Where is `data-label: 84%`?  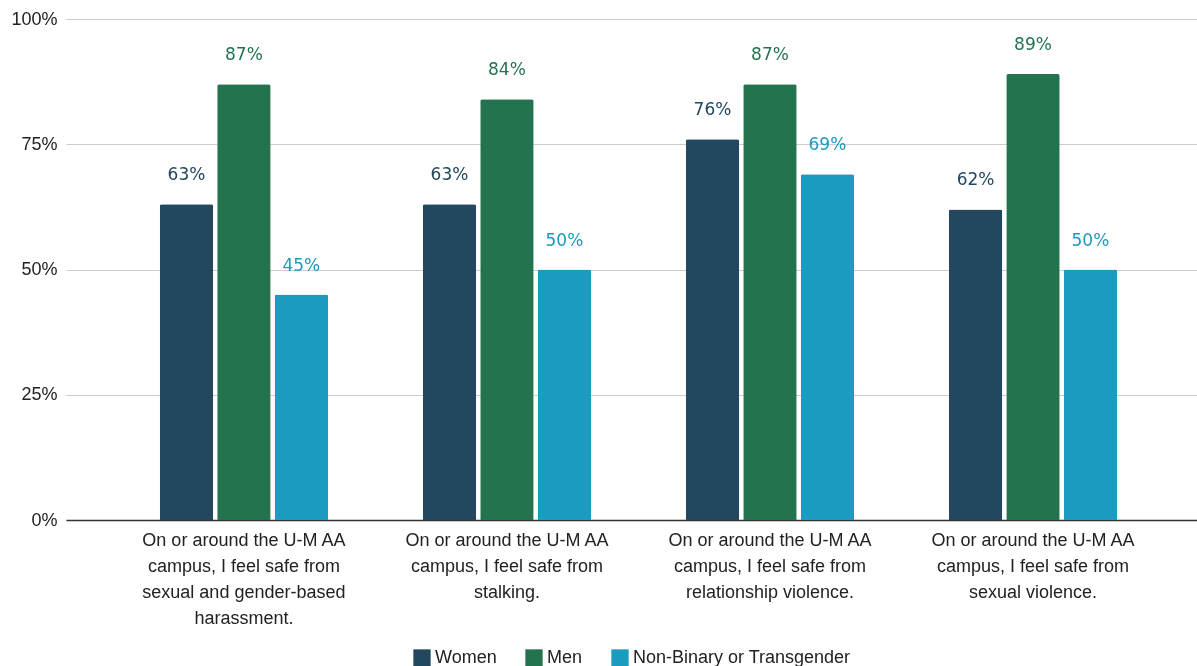
data-label: 84% is located at coordinates (507, 69).